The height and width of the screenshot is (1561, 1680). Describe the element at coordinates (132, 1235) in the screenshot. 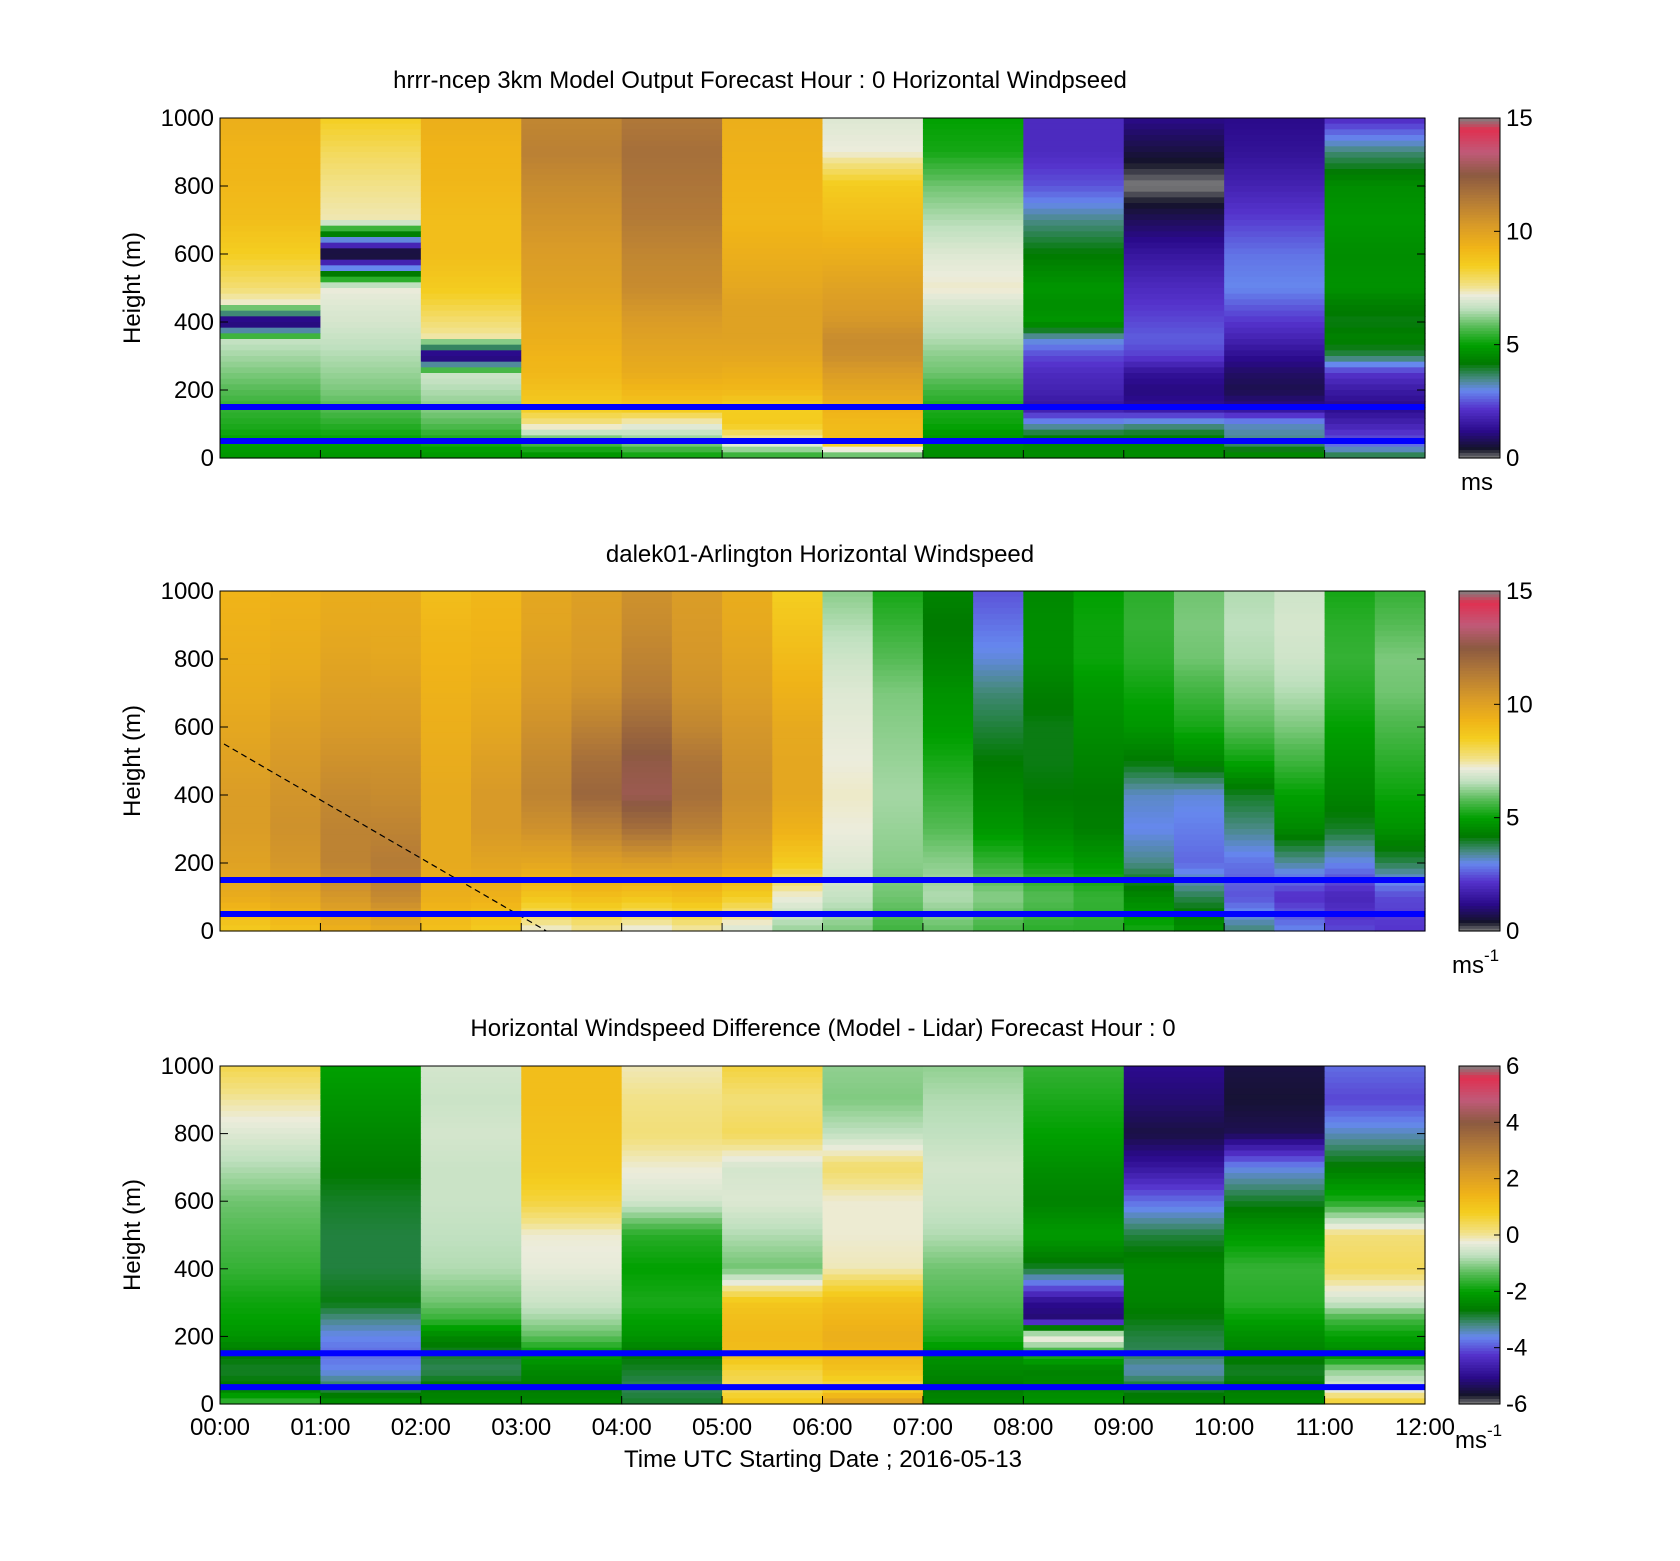

I see `panel-3-ylabel: Height (m)` at that location.